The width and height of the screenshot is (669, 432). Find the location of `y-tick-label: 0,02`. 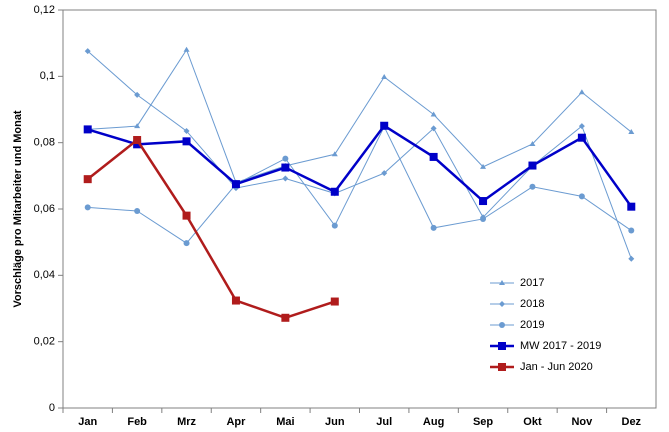

y-tick-label: 0,02 is located at coordinates (44, 342).